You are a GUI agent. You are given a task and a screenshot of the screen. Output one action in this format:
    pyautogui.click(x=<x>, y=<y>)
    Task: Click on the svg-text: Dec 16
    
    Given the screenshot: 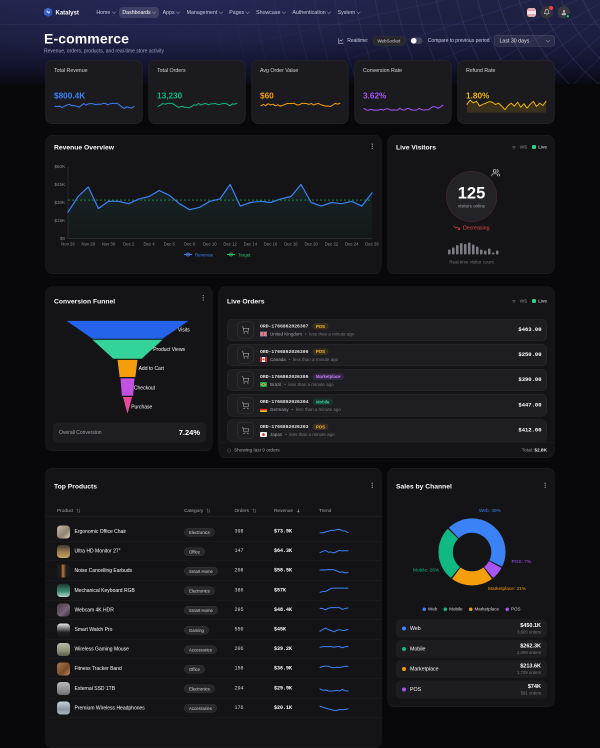 What is the action you would take?
    pyautogui.click(x=271, y=244)
    